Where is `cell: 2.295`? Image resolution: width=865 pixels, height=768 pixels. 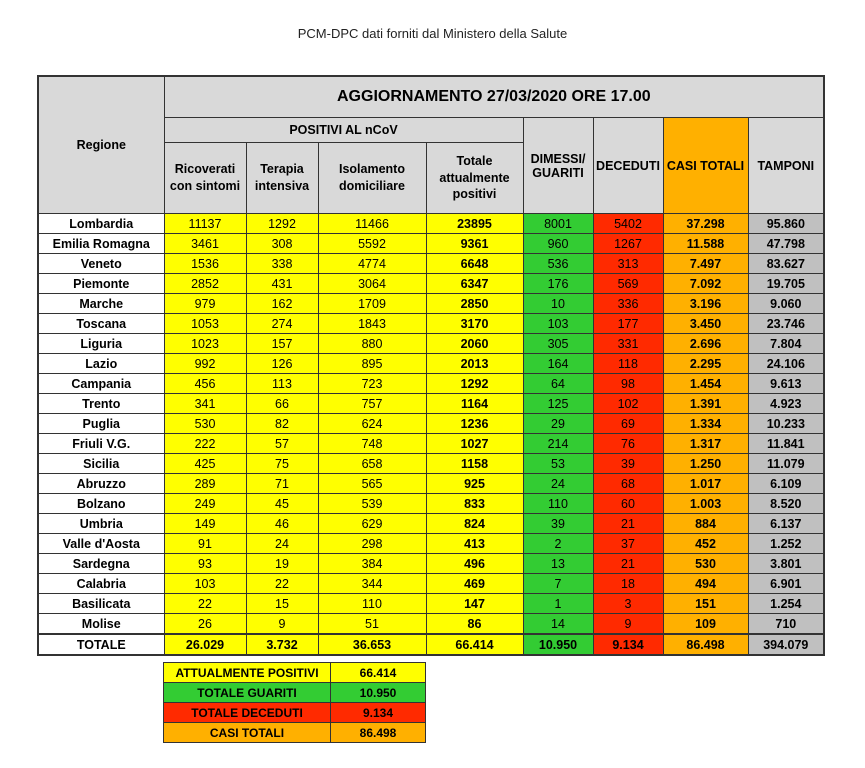 cell: 2.295 is located at coordinates (705, 363).